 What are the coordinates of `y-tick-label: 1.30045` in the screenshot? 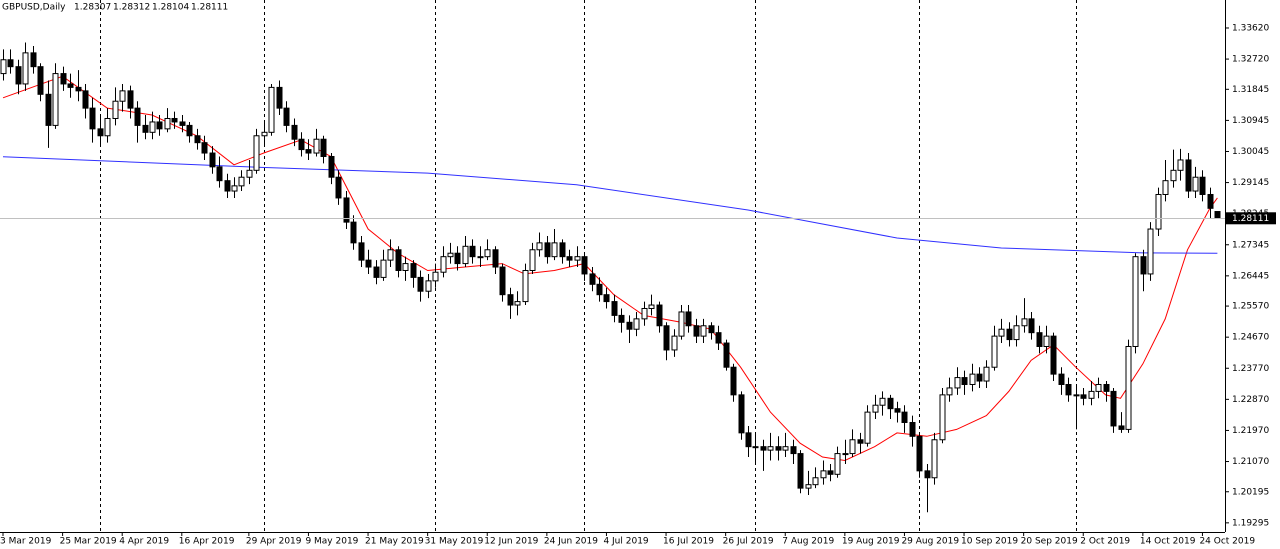 It's located at (1250, 152).